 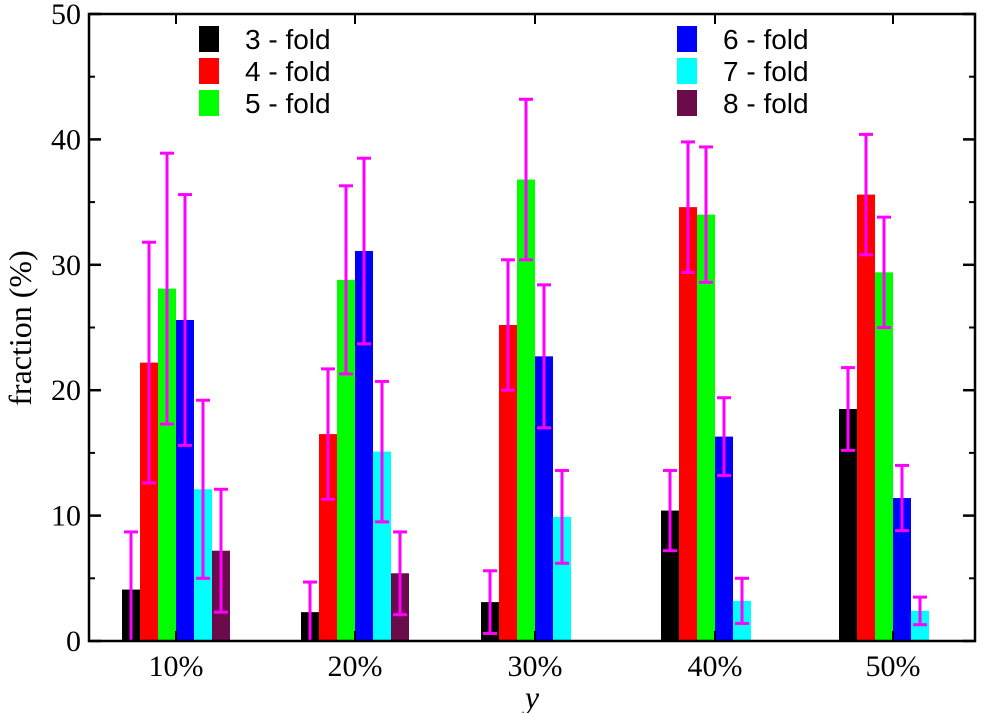 I want to click on legend-item: 6 - fold, so click(x=743, y=39).